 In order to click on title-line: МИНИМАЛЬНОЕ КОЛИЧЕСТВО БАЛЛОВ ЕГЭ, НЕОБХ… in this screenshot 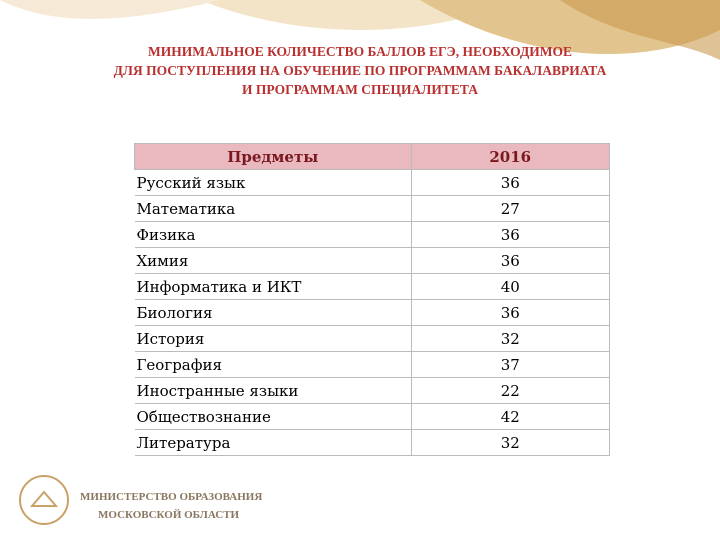, I will do `click(359, 51)`.